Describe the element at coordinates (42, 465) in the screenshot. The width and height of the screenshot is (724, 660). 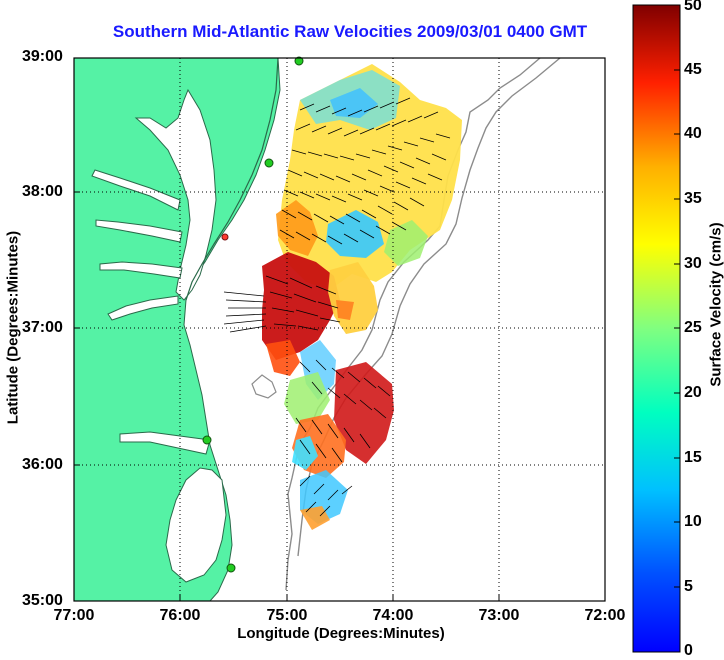
I see `y-tick-label: 36:00` at that location.